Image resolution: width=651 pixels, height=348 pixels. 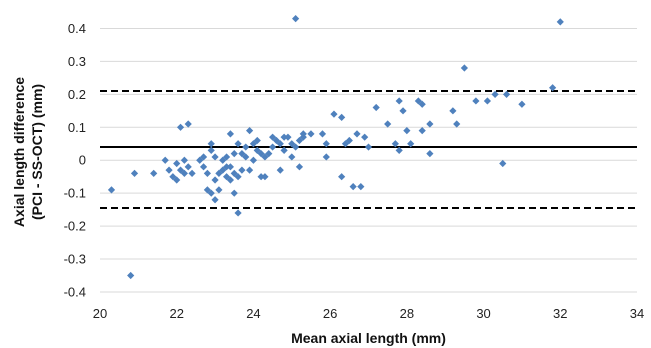 I want to click on y-tick-label: 0.4, so click(x=77, y=28).